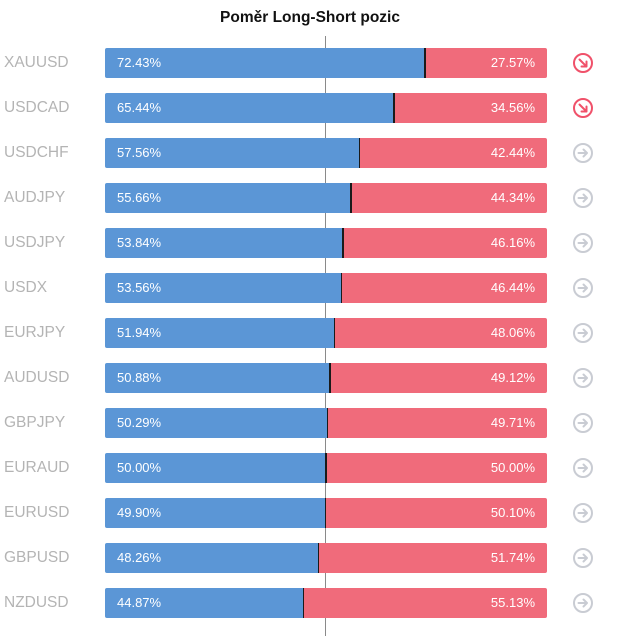  I want to click on short-percent-label: 49.71%, so click(512, 422).